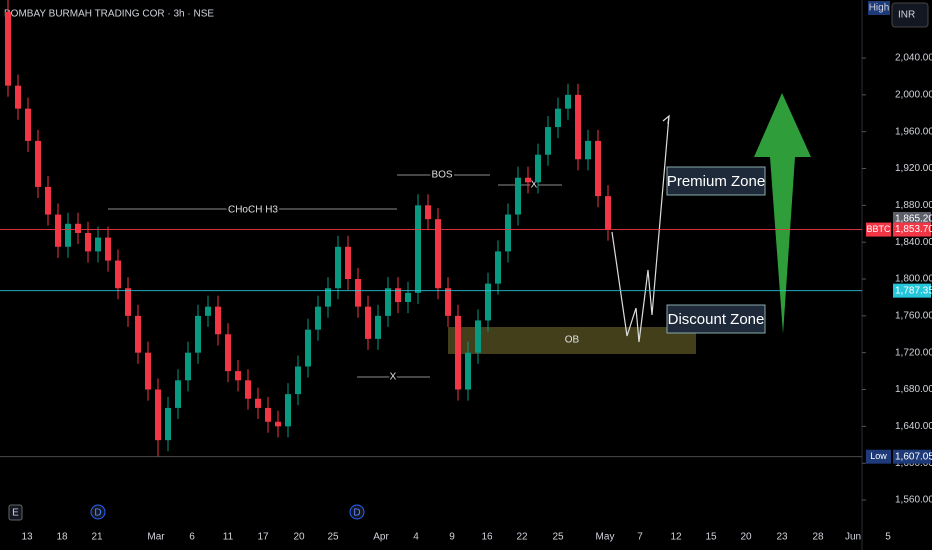 Image resolution: width=932 pixels, height=550 pixels. I want to click on x-tick-label: 9, so click(452, 537).